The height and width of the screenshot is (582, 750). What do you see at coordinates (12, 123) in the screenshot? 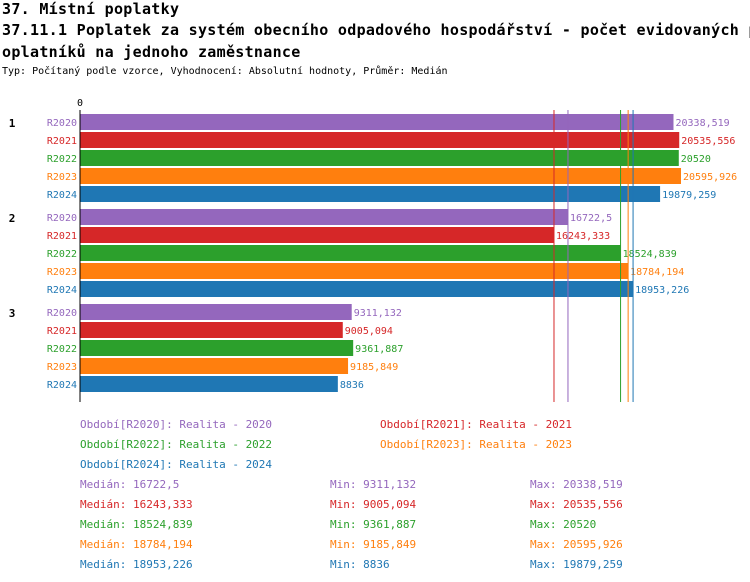
I see `group-label: 1` at bounding box center [12, 123].